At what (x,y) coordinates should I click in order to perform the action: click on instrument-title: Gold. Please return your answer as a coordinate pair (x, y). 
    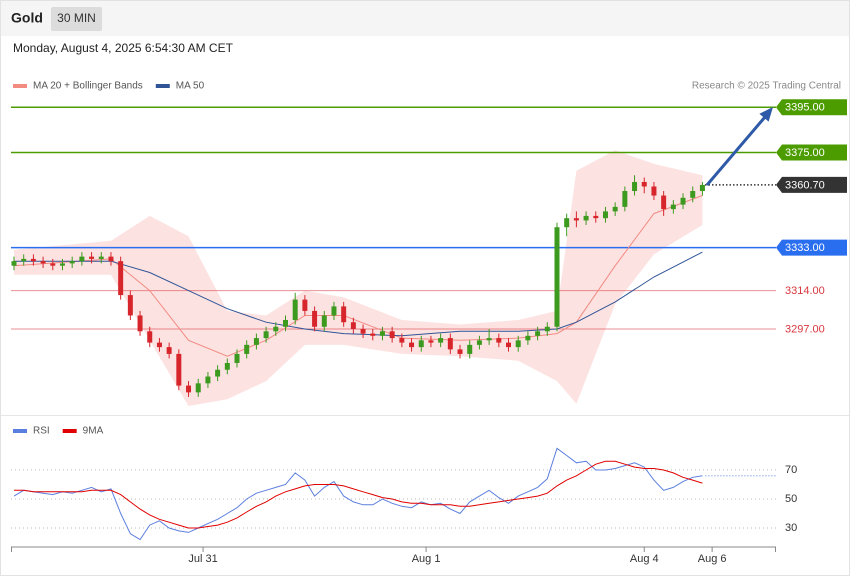
    Looking at the image, I should click on (27, 18).